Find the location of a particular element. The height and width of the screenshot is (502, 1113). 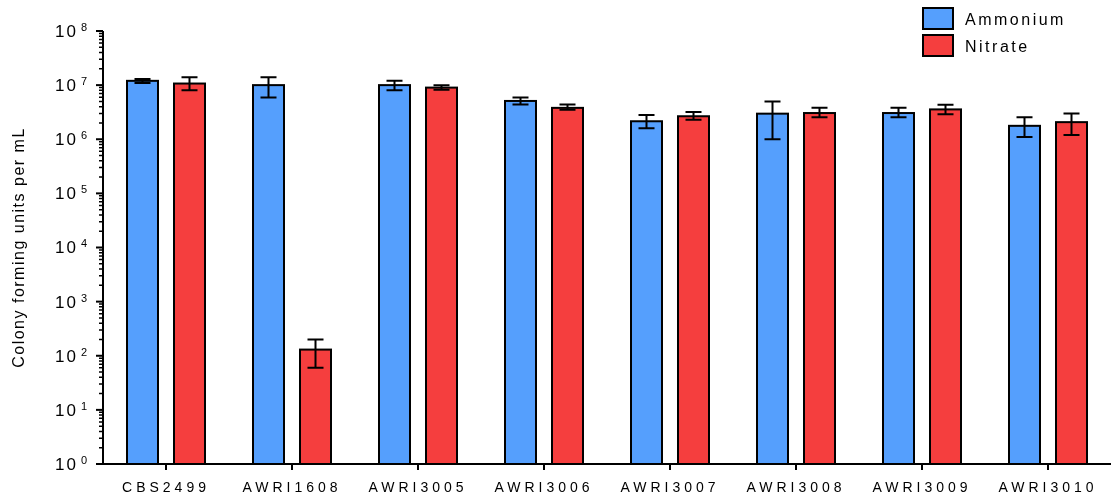

x-tick-label: AWRI3006 is located at coordinates (544, 487).